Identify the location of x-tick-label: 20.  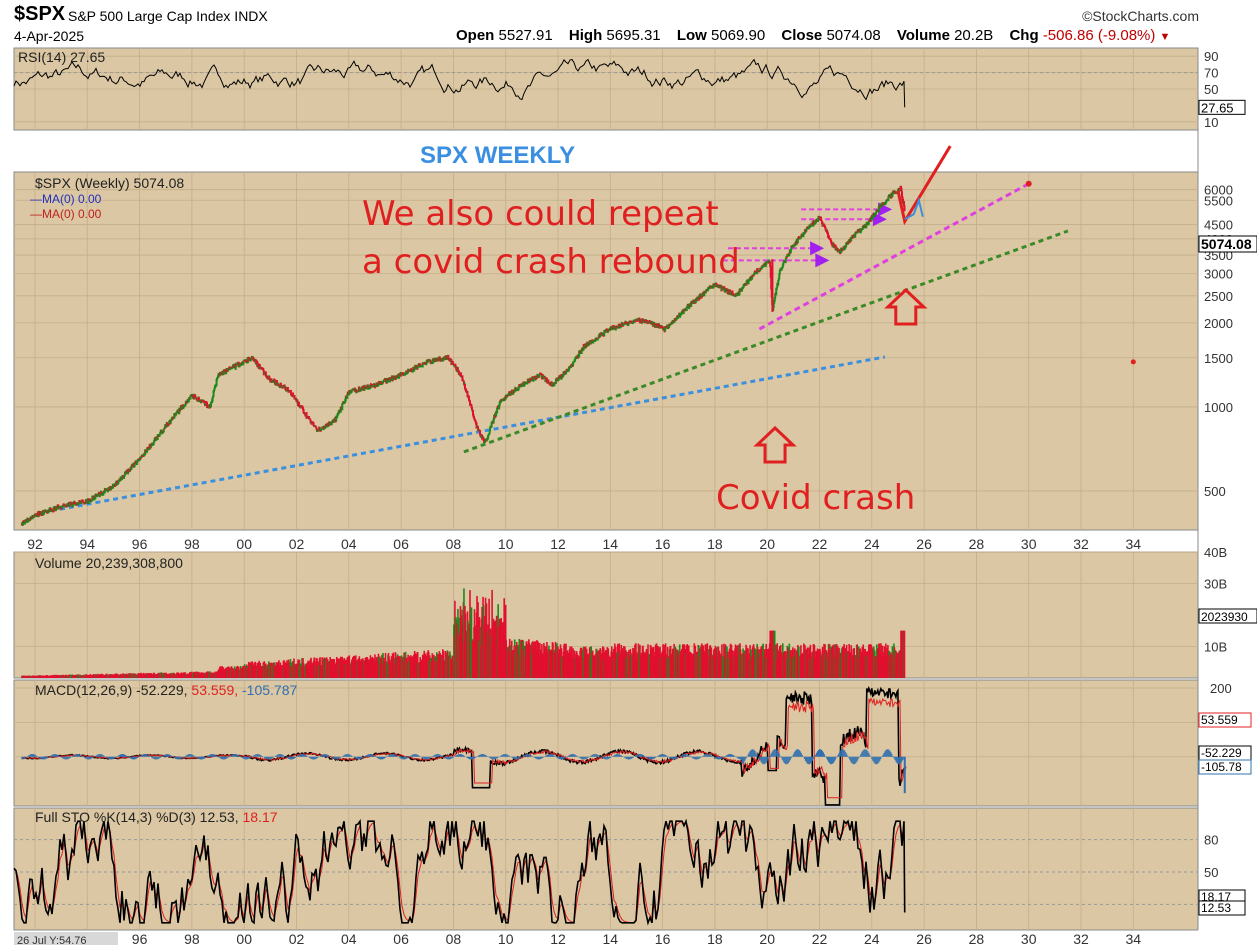
(767, 544).